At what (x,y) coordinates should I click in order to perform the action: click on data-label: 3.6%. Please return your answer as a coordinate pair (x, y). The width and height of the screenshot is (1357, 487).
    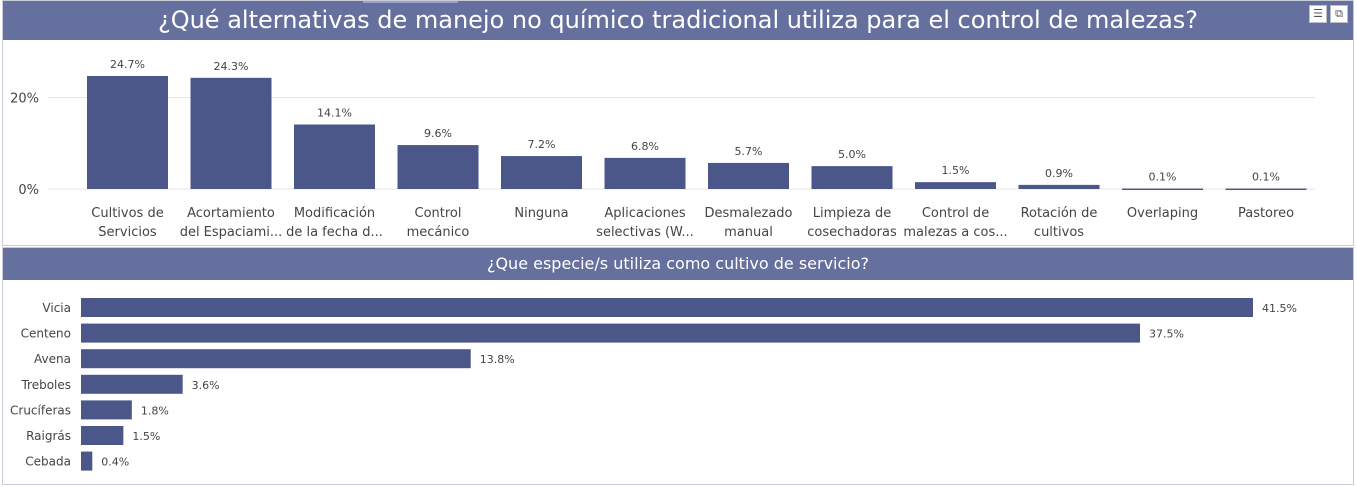
    Looking at the image, I should click on (206, 385).